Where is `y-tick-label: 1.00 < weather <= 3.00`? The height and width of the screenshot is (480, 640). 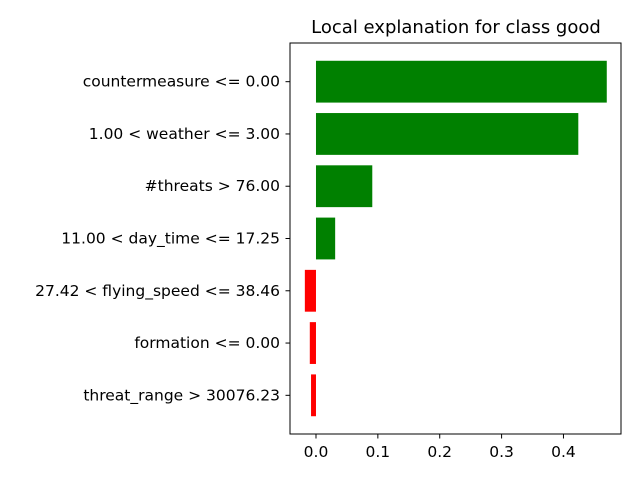 y-tick-label: 1.00 < weather <= 3.00 is located at coordinates (184, 134).